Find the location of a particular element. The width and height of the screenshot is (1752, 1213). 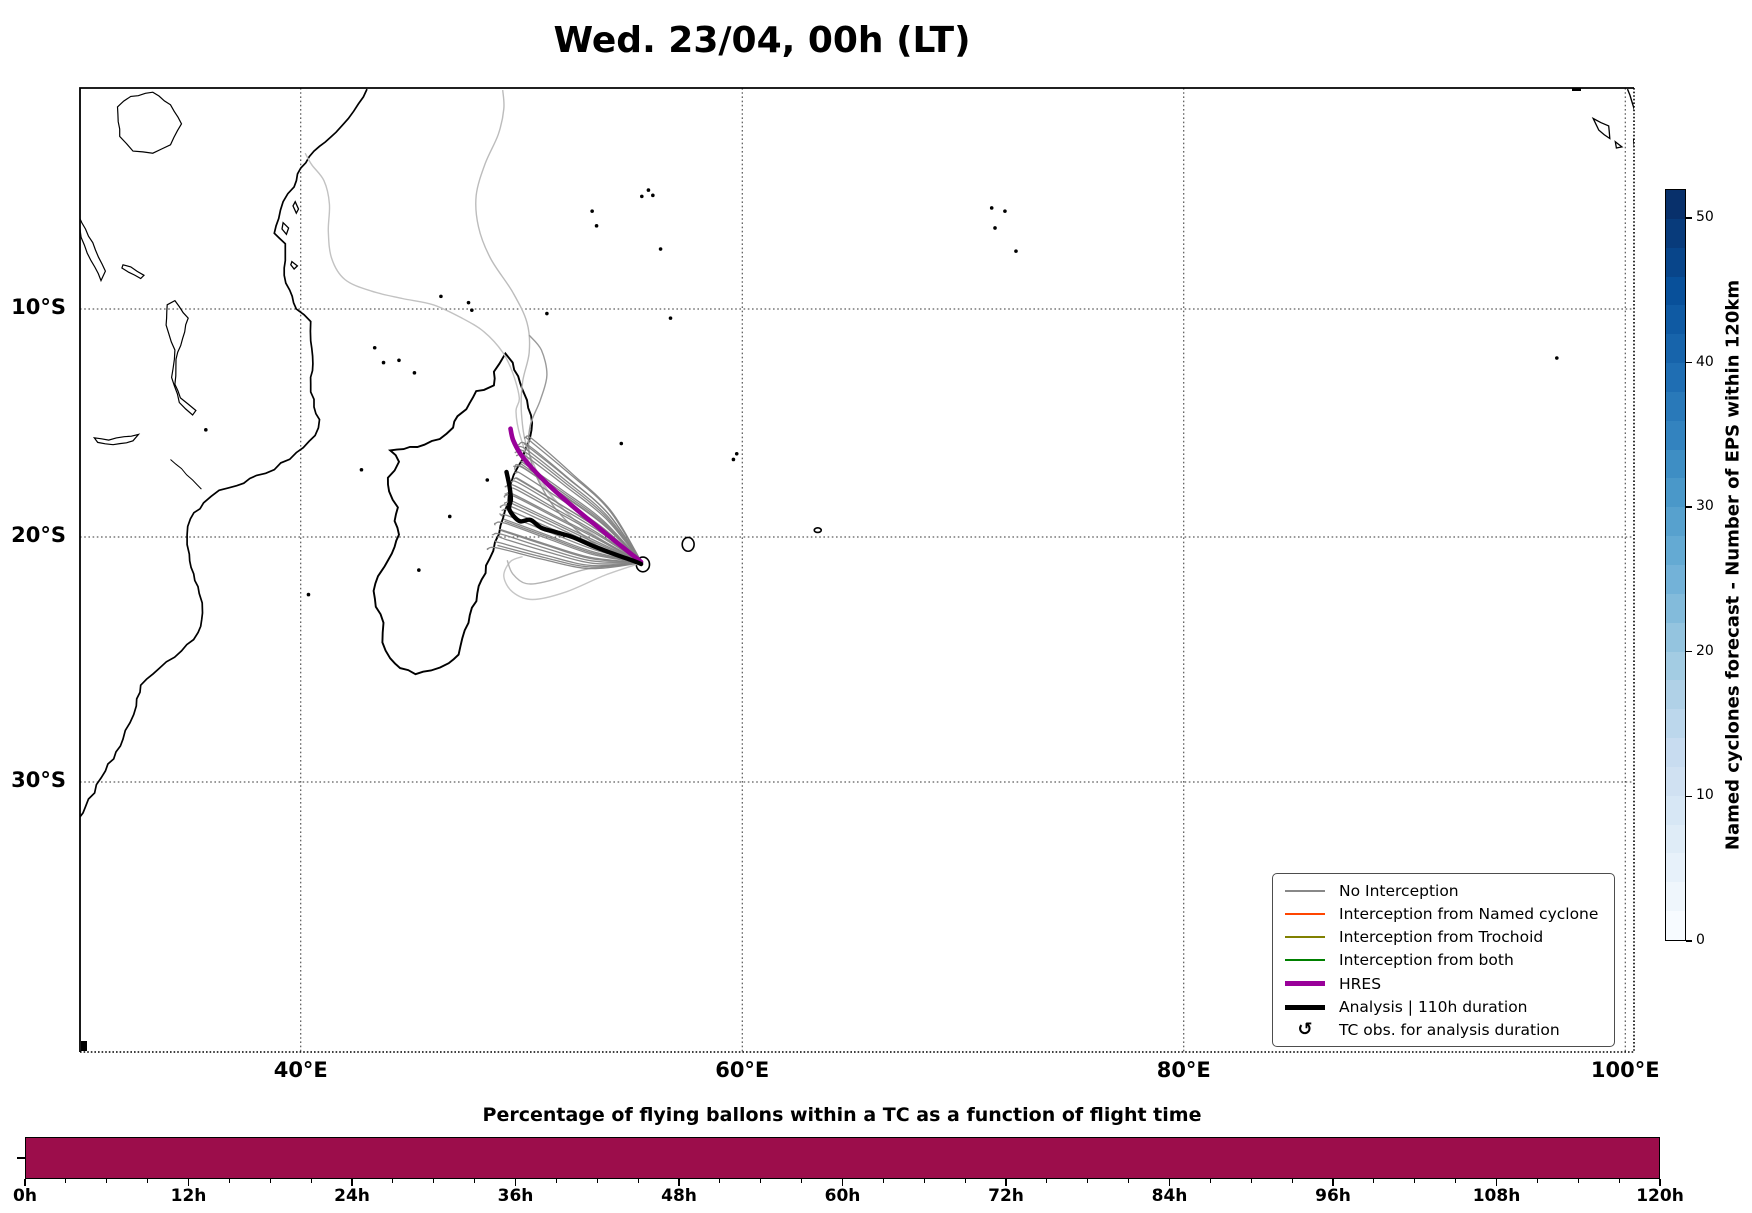

colorbar-tick-label: 10 is located at coordinates (1705, 795).